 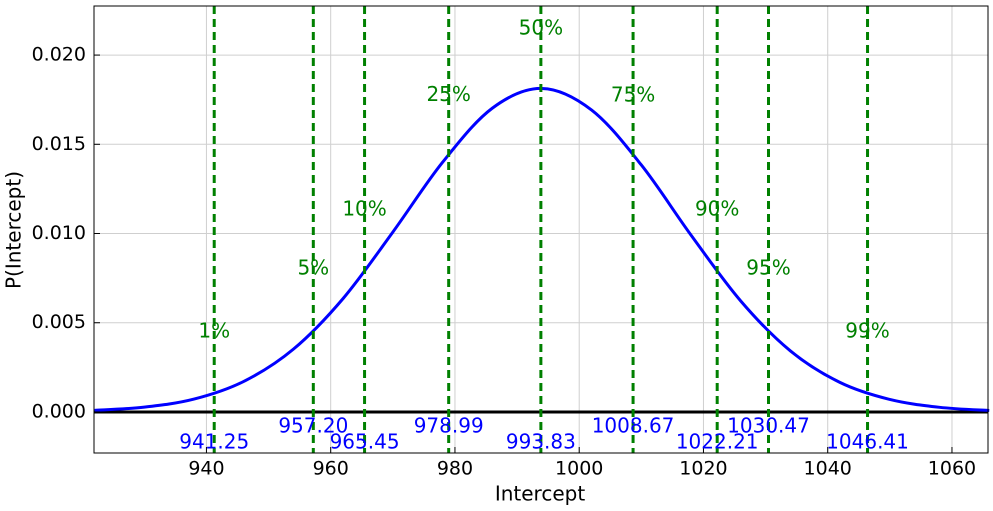 What do you see at coordinates (703, 469) in the screenshot?
I see `x-tick-label: 1020` at bounding box center [703, 469].